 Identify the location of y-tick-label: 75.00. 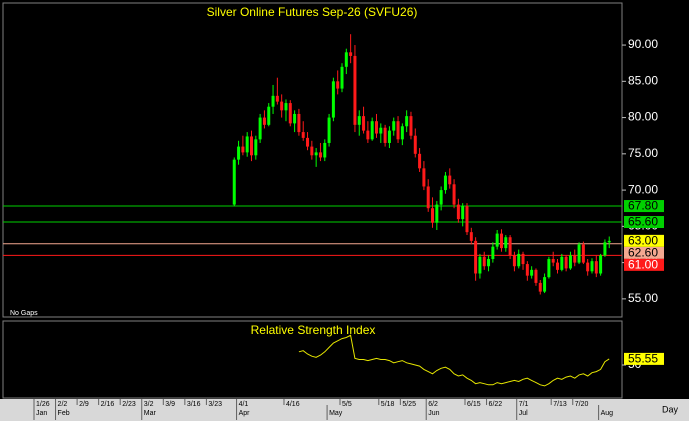
(643, 153).